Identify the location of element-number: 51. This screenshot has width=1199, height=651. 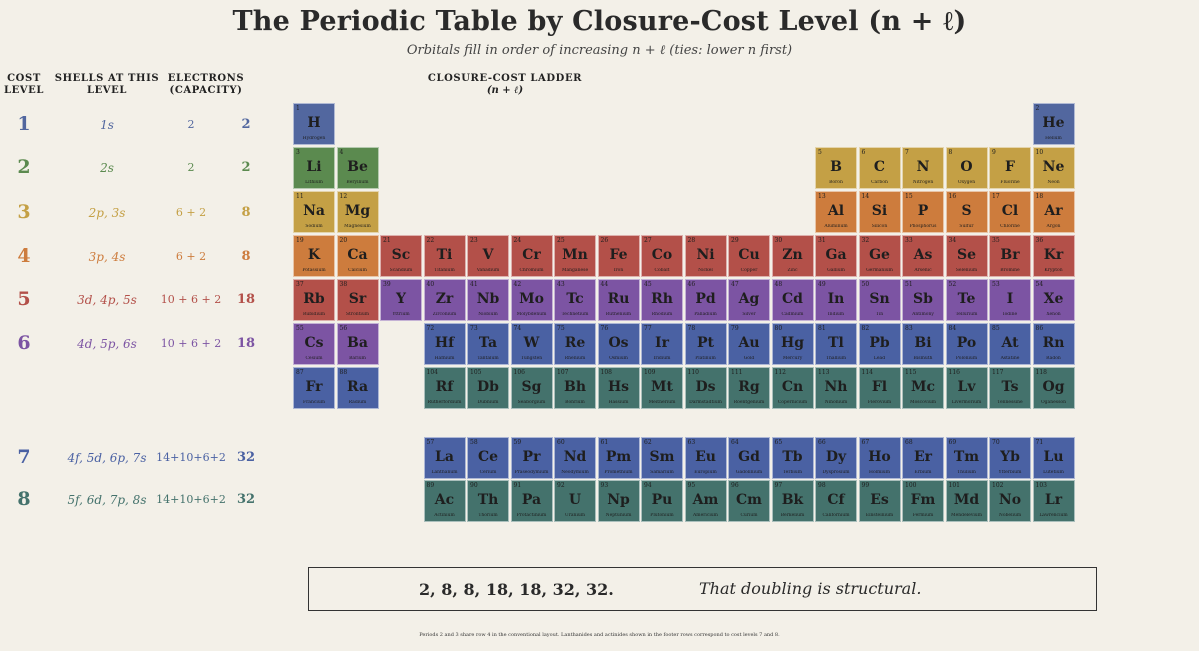
(909, 284).